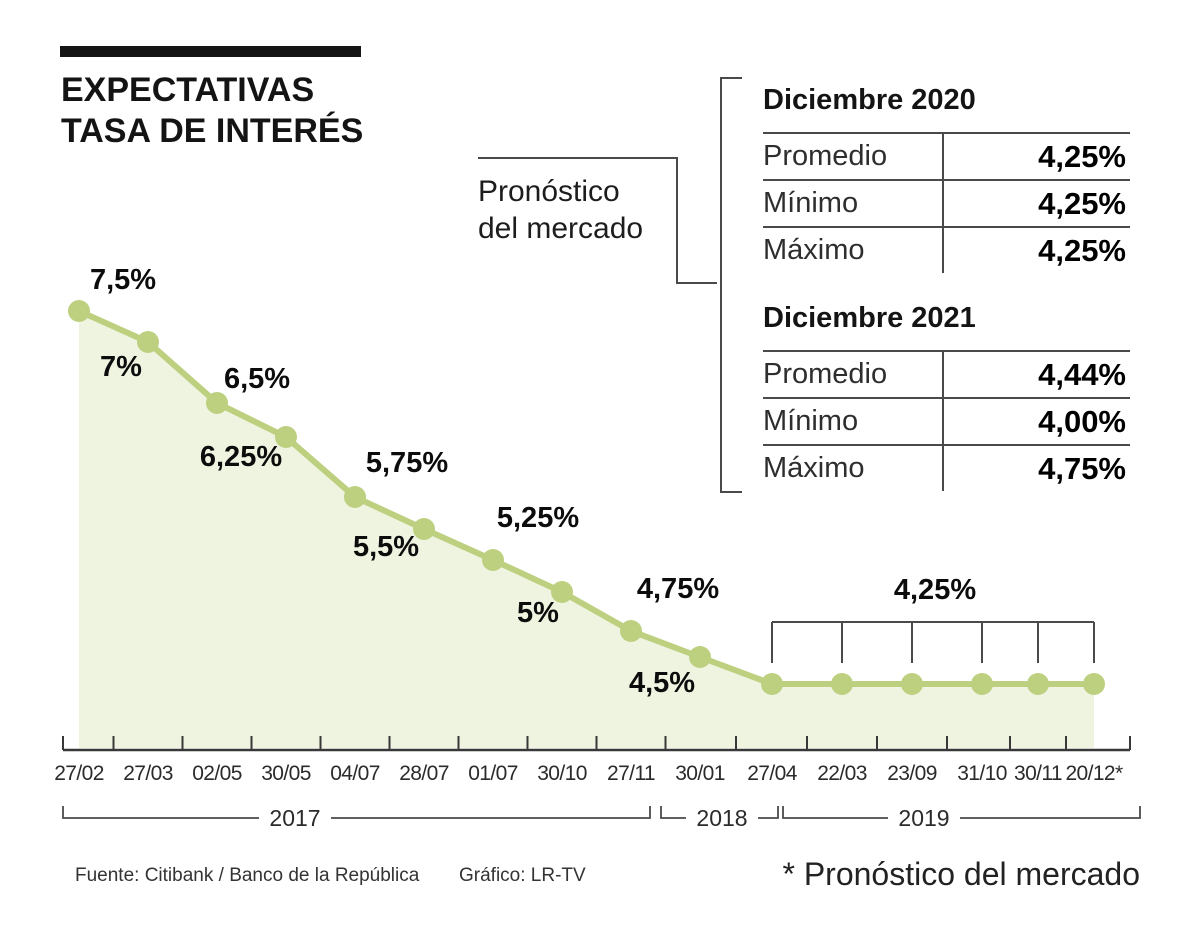 This screenshot has height=932, width=1200. Describe the element at coordinates (946, 374) in the screenshot. I see `table-row: Promedio 4,44%` at that location.